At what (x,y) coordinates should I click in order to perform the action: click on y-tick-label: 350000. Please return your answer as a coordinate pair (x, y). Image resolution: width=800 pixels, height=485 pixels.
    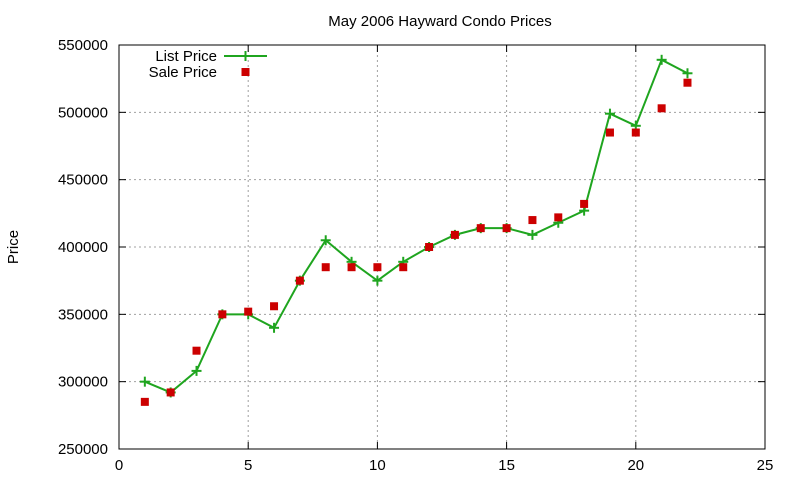
    Looking at the image, I should click on (83, 314).